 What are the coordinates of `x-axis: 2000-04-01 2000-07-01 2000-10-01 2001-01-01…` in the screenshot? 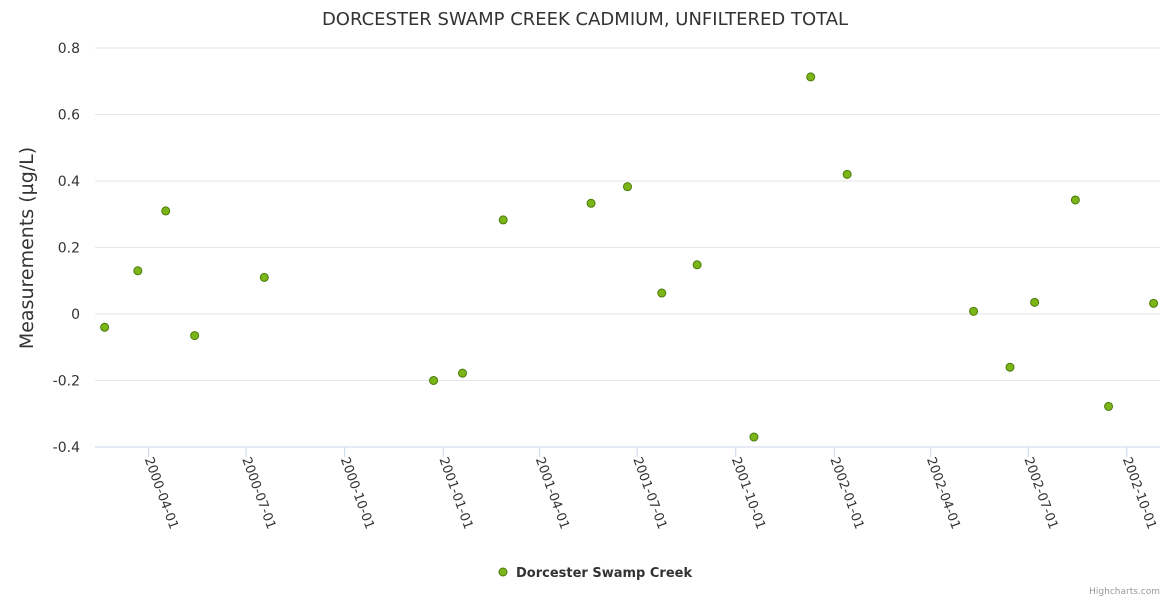 It's located at (650, 489).